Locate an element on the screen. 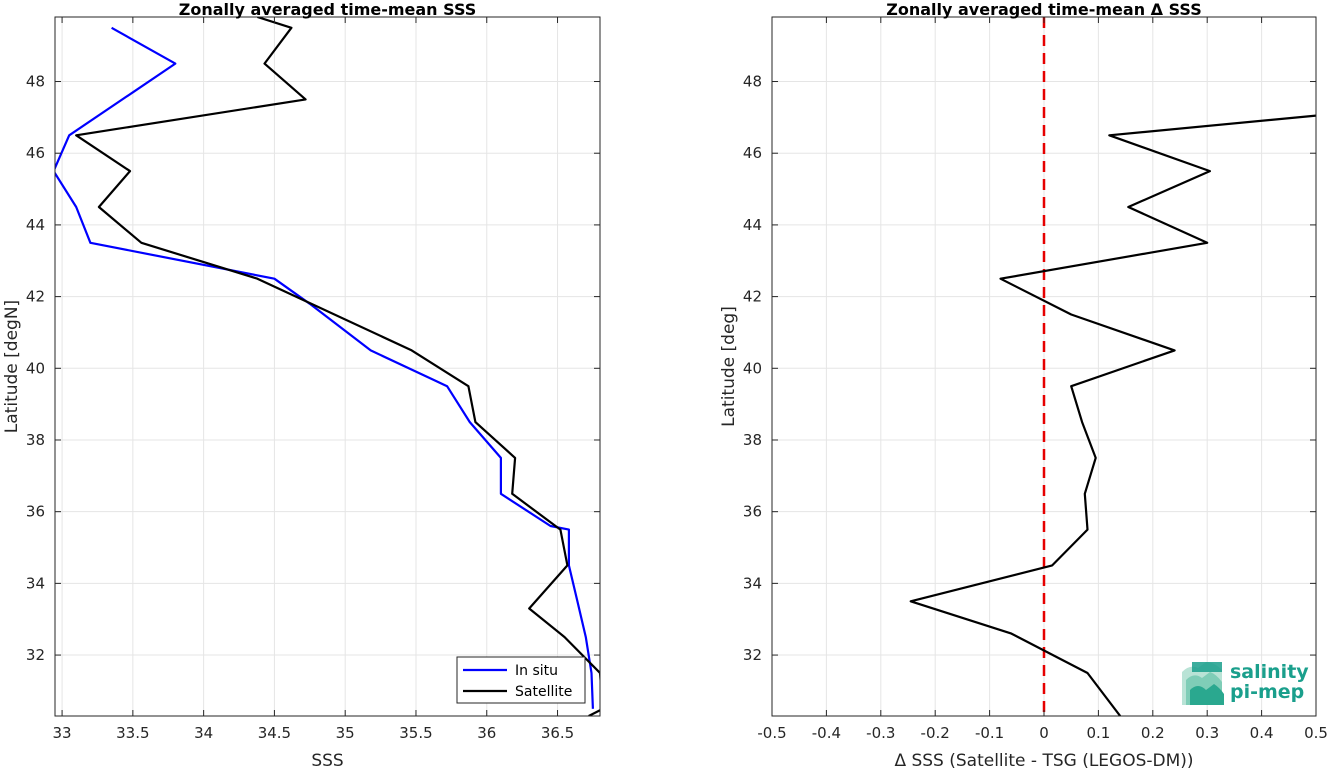 The width and height of the screenshot is (1330, 769). x-tick-label: 34 is located at coordinates (203, 733).